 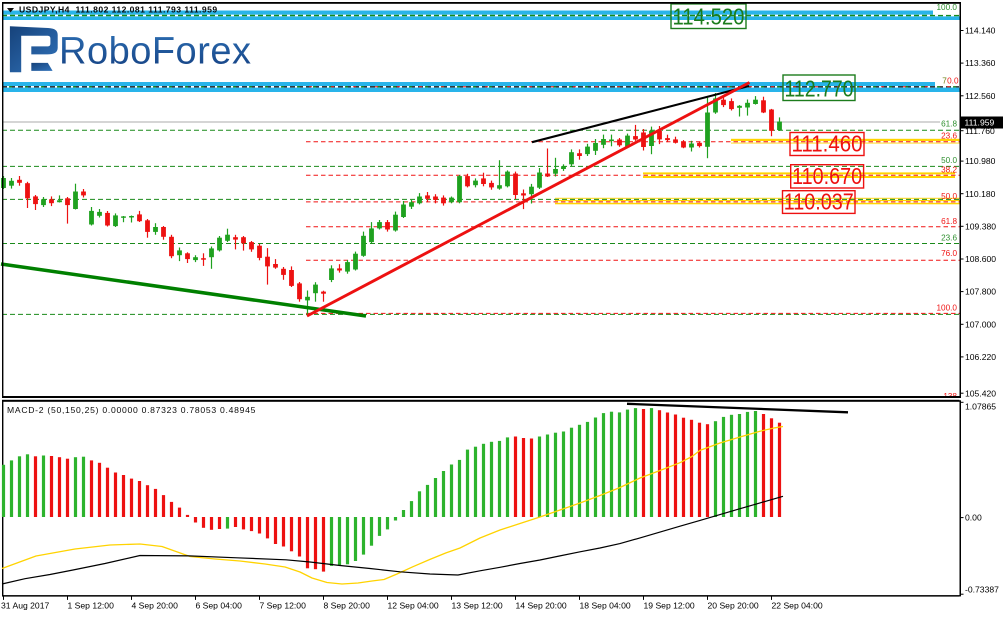 I want to click on svg-text: 106.220, so click(x=980, y=357).